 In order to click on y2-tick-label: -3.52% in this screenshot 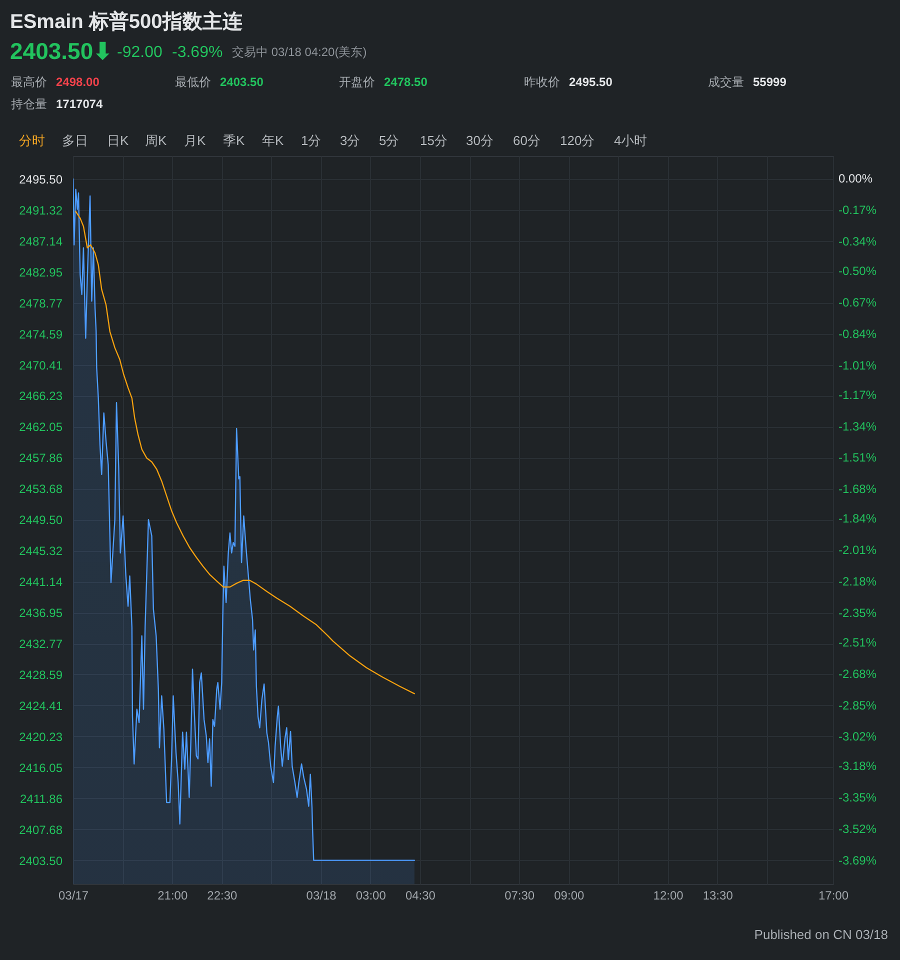, I will do `click(857, 829)`.